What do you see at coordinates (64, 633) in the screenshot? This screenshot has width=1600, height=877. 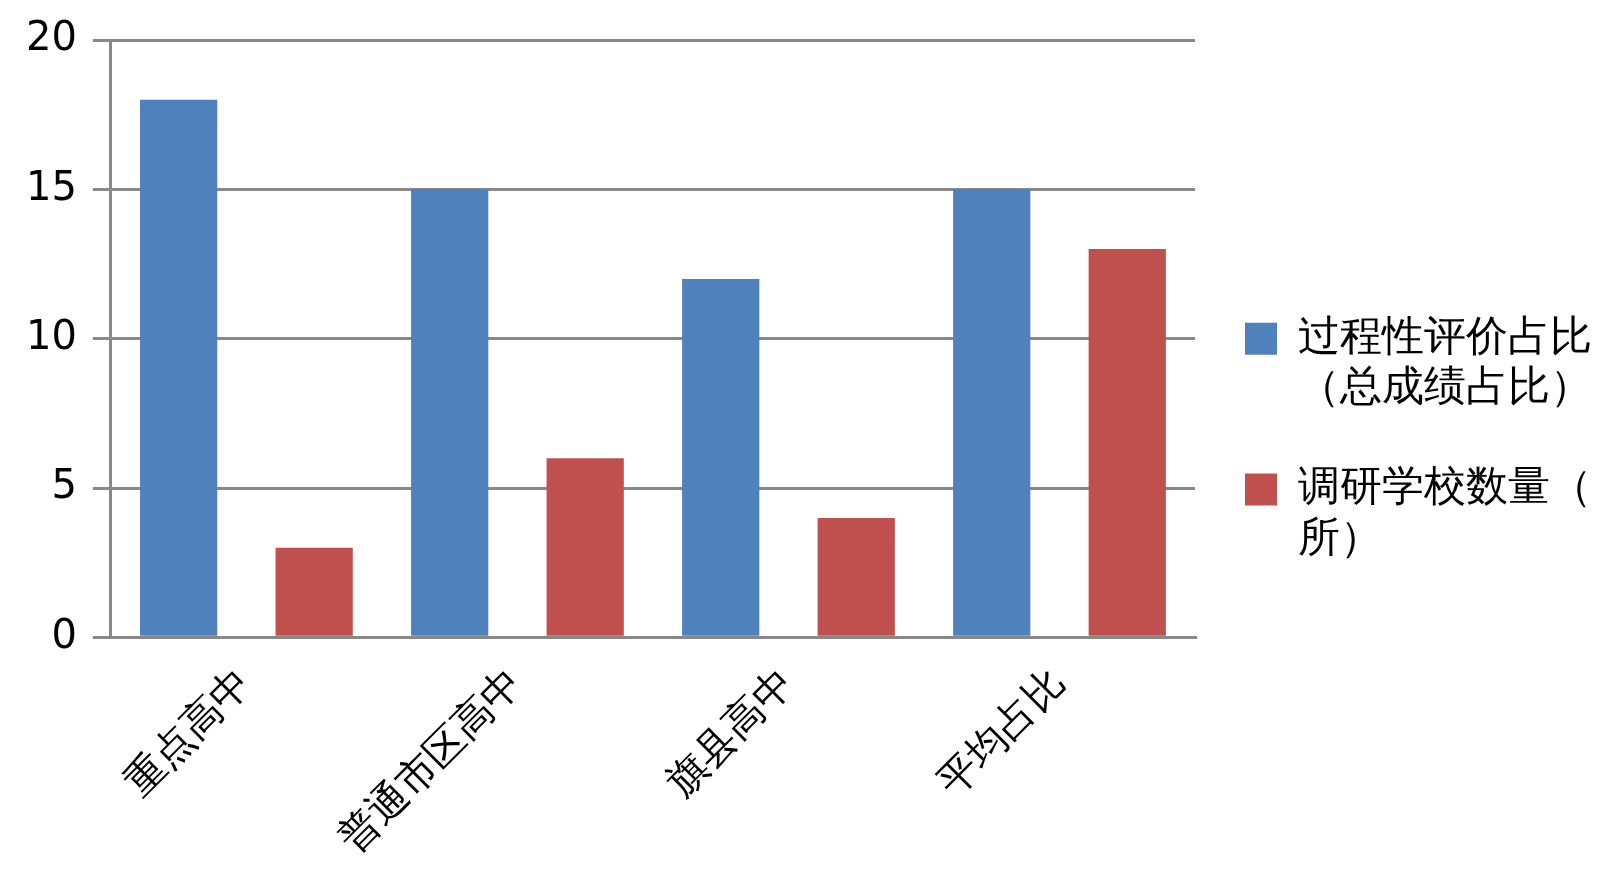 I see `y-tick-label: 0` at bounding box center [64, 633].